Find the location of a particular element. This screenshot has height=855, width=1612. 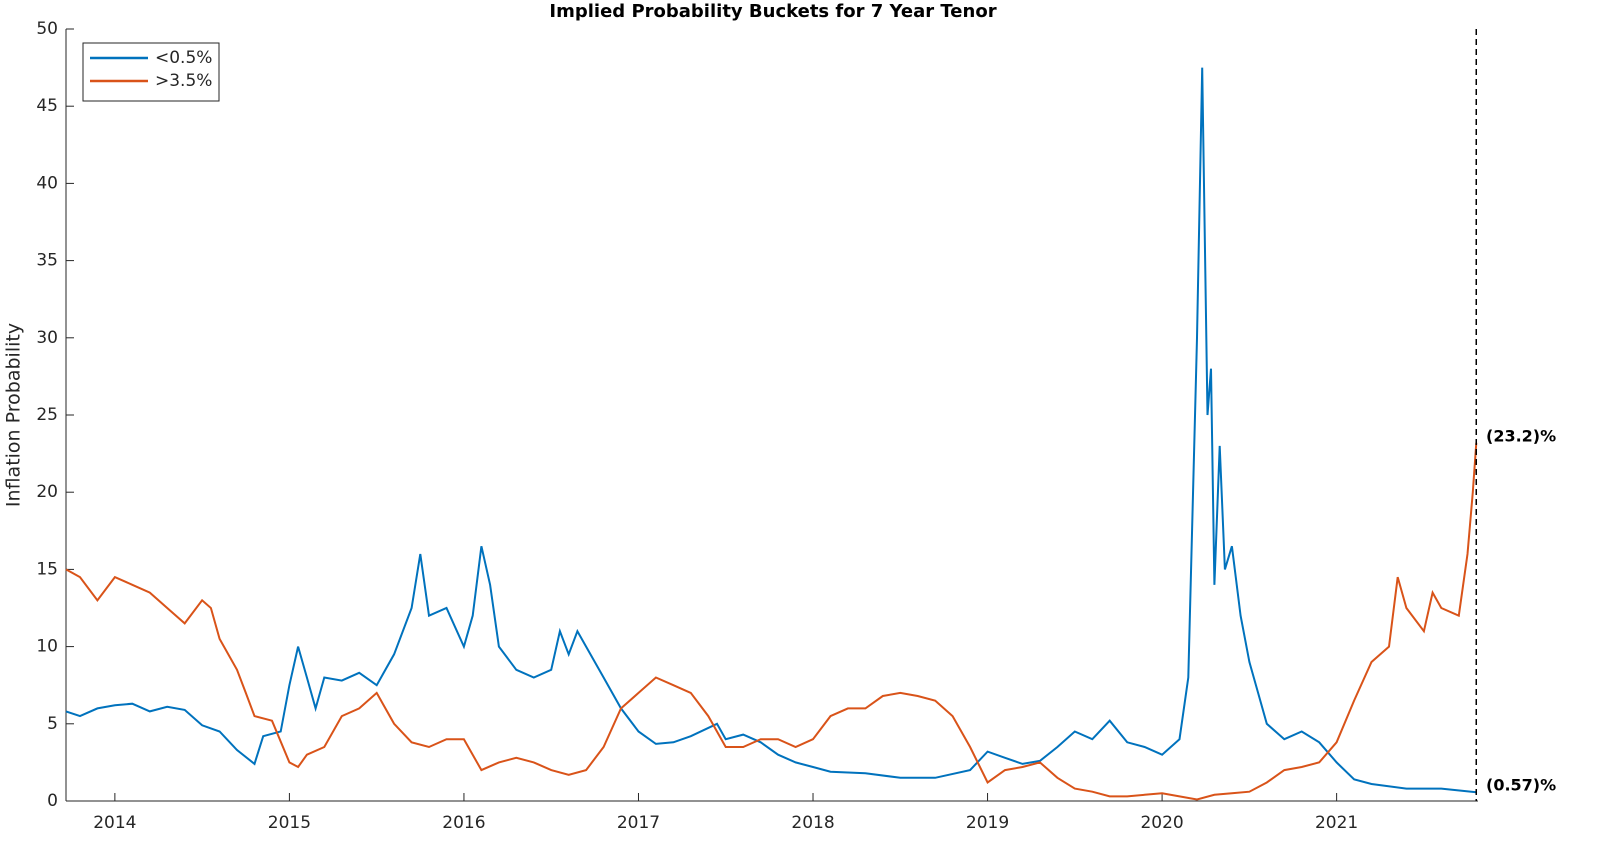

legend-label: <0.5% is located at coordinates (183, 58).